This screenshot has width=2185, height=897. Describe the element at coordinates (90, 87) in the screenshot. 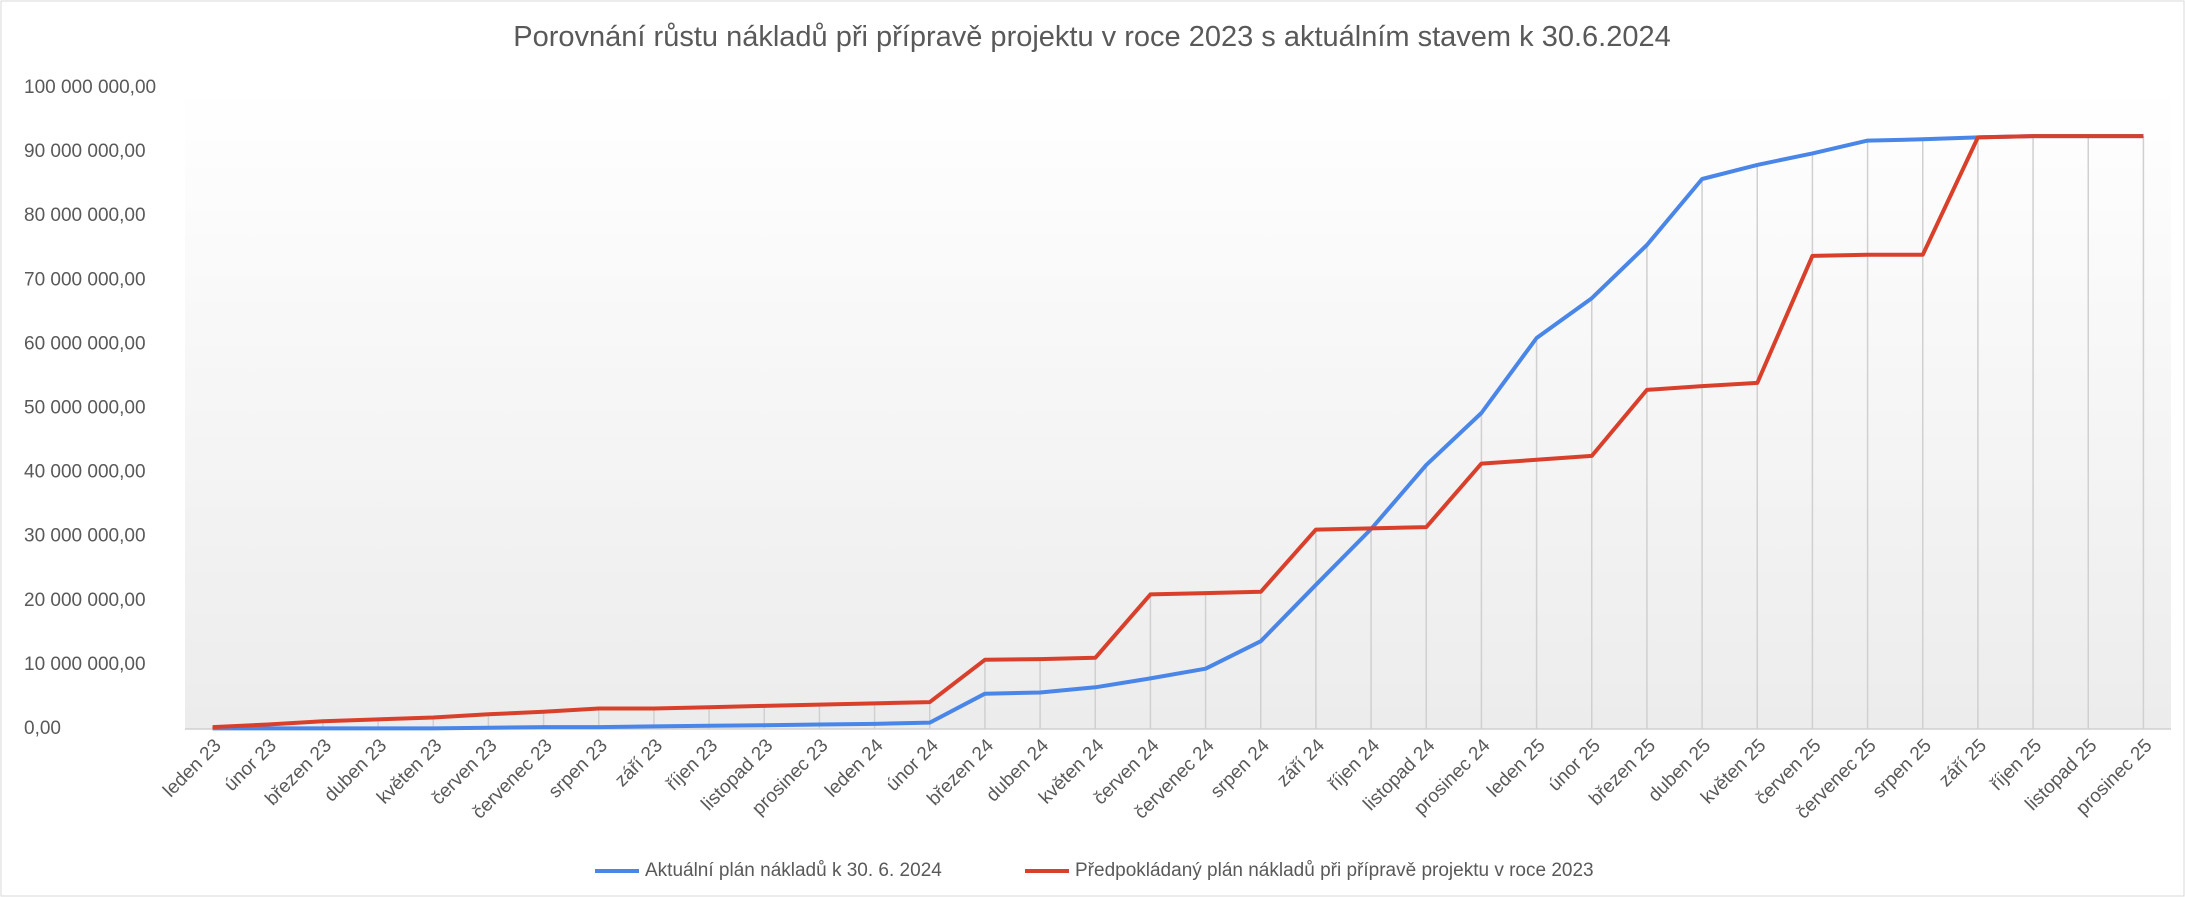

I see `y-tick-label: 100 000 000,00` at that location.